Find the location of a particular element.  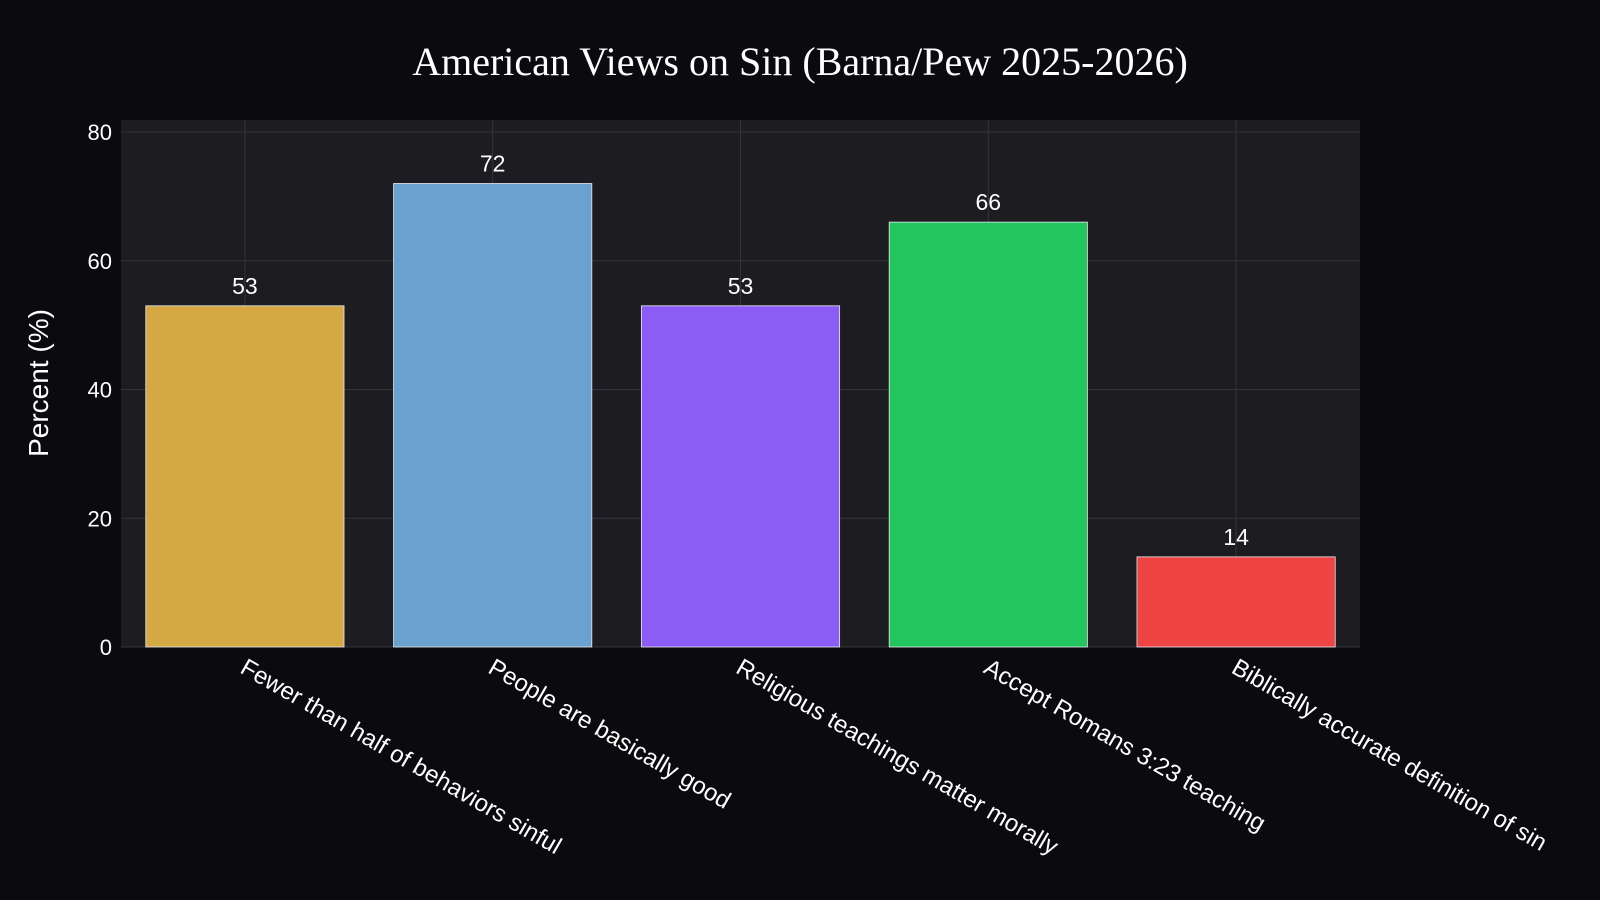

y-axis-ticks: 0 20 40 60 80 is located at coordinates (100, 390).